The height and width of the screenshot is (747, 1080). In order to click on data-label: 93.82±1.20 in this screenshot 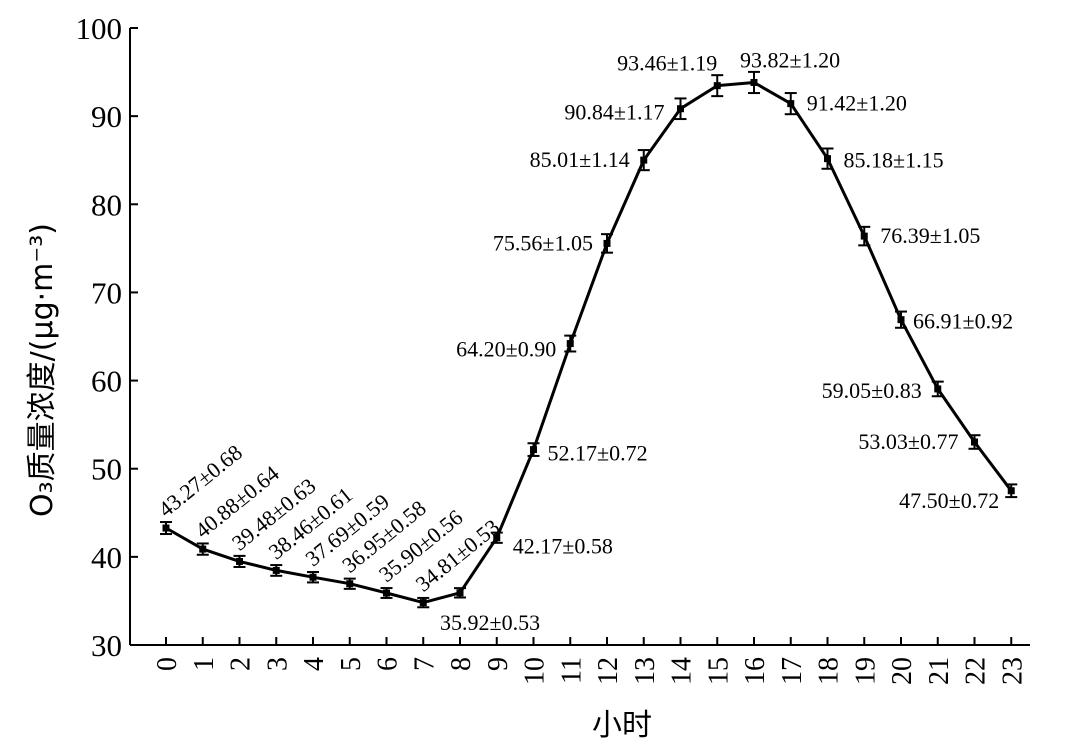, I will do `click(790, 59)`.